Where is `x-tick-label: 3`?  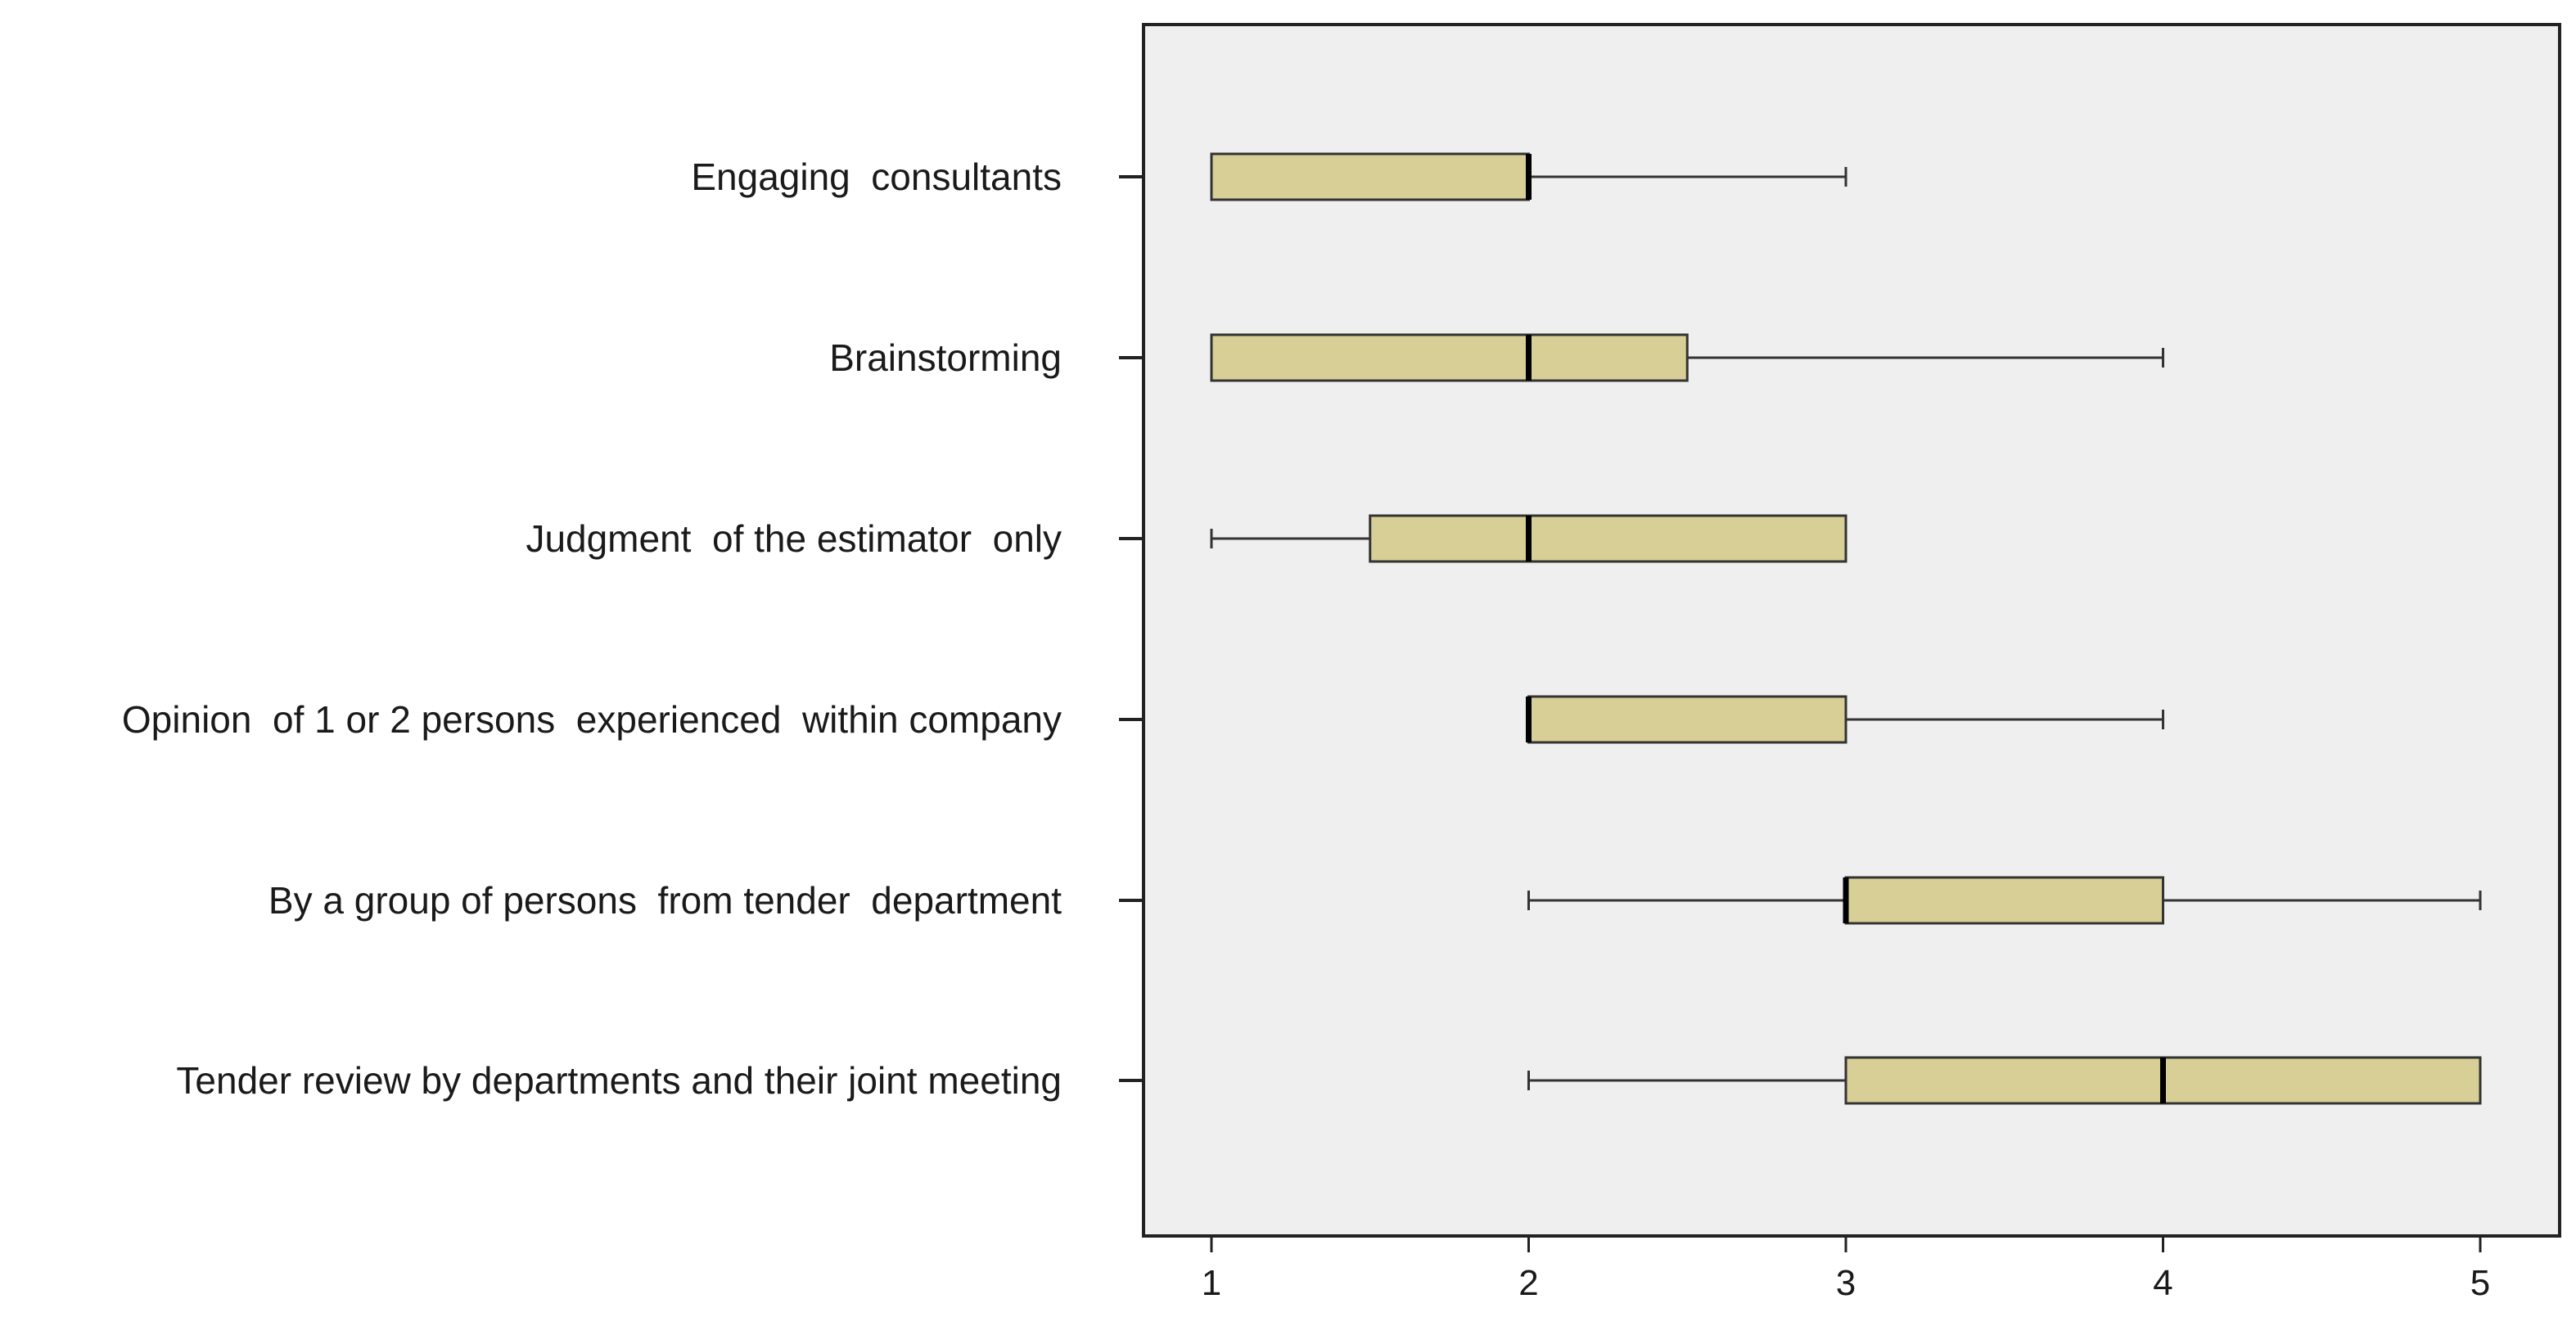
x-tick-label: 3 is located at coordinates (1846, 1283).